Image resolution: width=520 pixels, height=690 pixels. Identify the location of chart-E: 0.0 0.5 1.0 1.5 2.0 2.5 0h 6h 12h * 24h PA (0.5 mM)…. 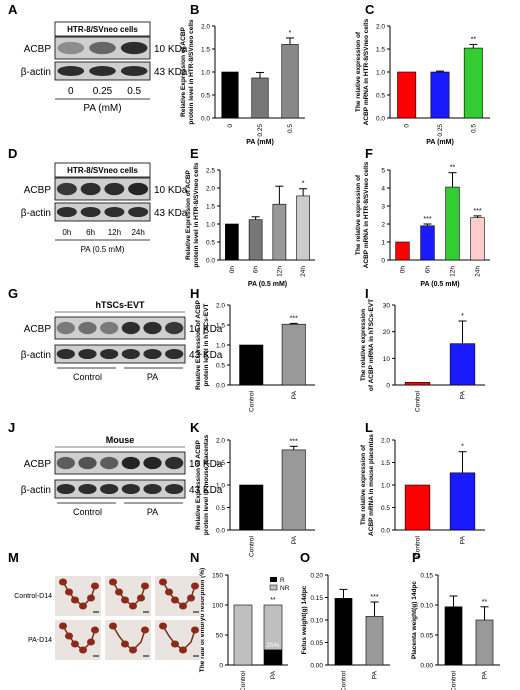
(250, 225).